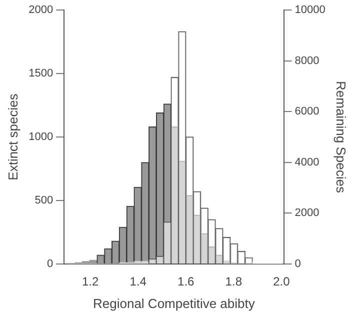  What do you see at coordinates (50, 264) in the screenshot?
I see `y-tick-label: 0` at bounding box center [50, 264].